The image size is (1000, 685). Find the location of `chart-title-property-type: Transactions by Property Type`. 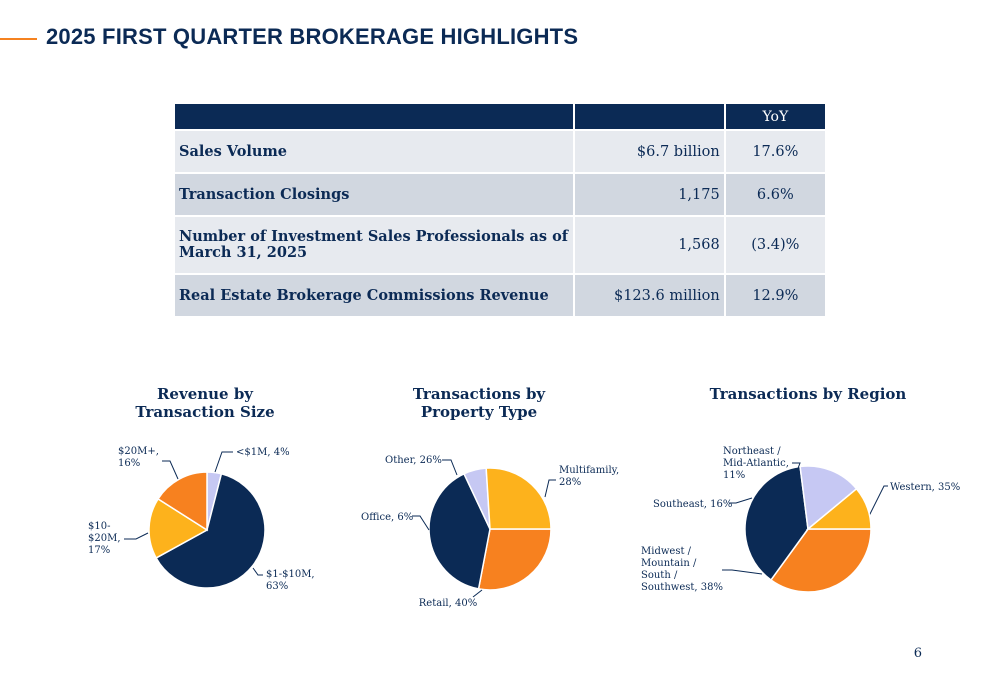

chart-title-property-type: Transactions by Property Type is located at coordinates (479, 403).